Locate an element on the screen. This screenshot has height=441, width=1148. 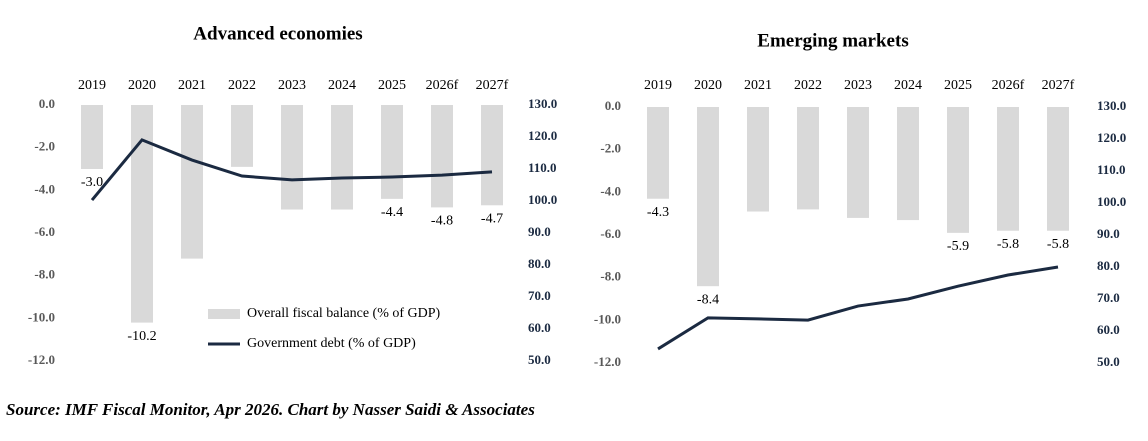
legend-label: Overall fiscal balance (% of GDP) is located at coordinates (344, 313).